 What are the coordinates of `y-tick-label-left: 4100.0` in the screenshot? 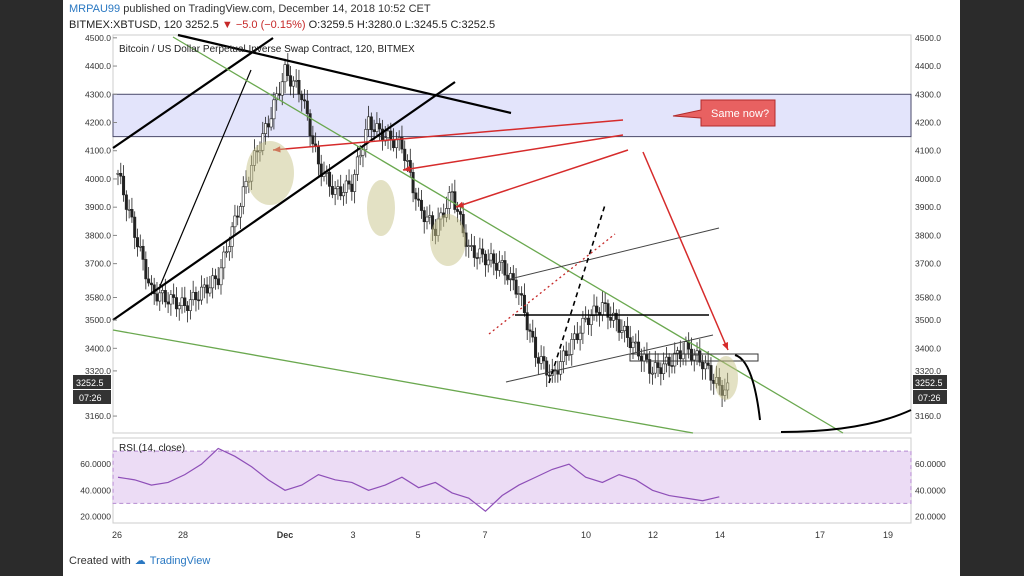 It's located at (98, 151).